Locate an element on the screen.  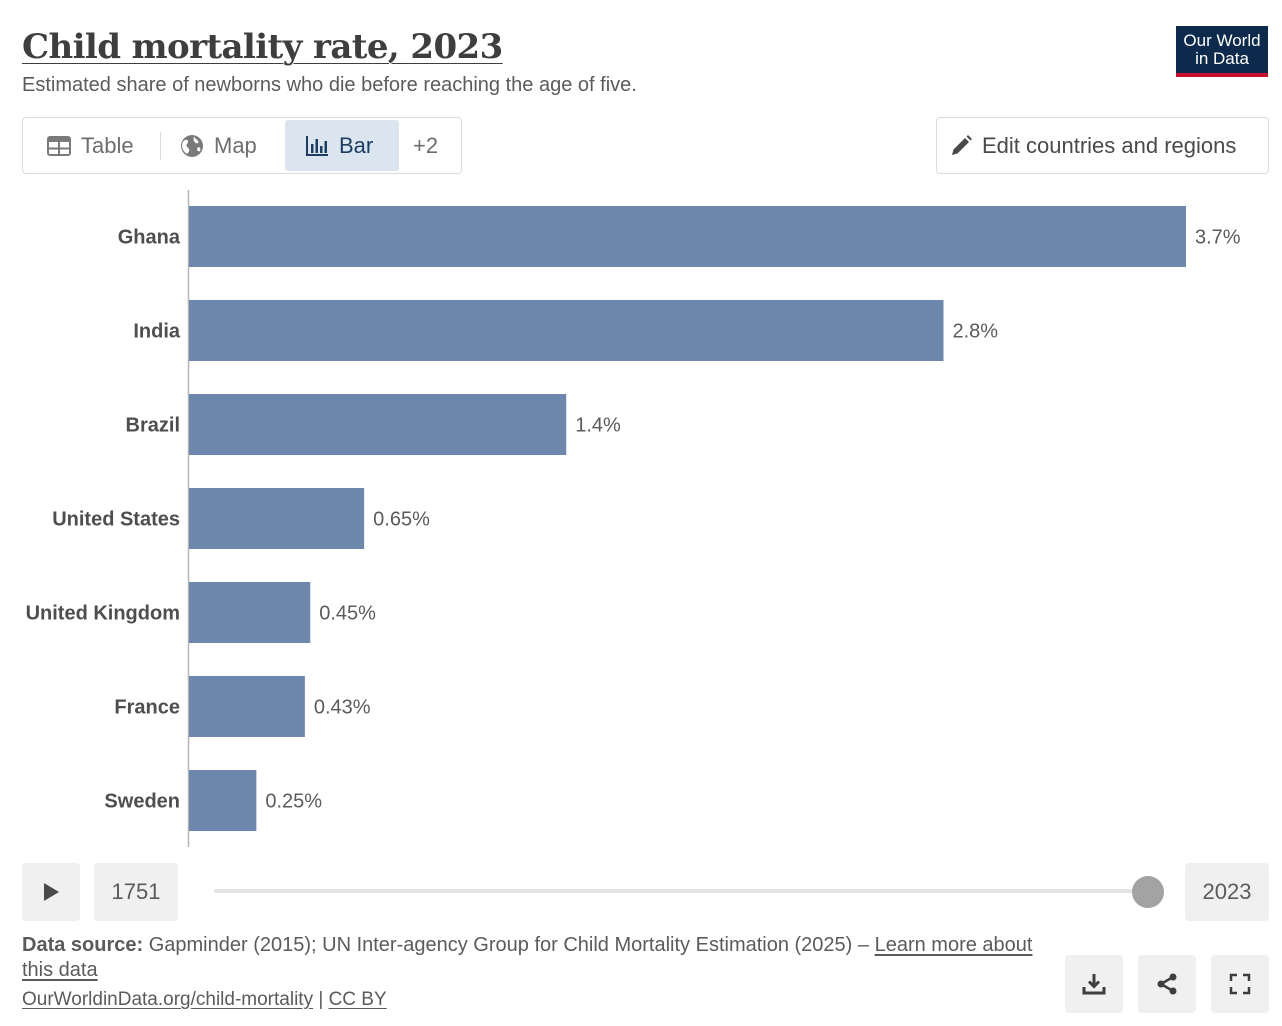
value-label: 3.7% is located at coordinates (1218, 238).